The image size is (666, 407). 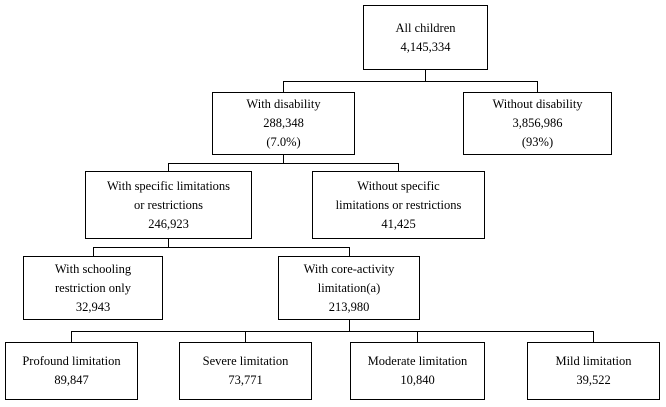 I want to click on node-value: 41,425, so click(x=398, y=223).